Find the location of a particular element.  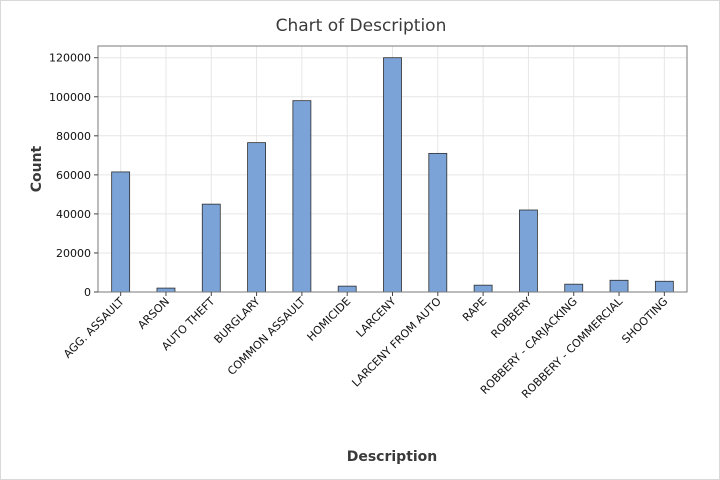

x-tick-label: ARSON is located at coordinates (153, 313).